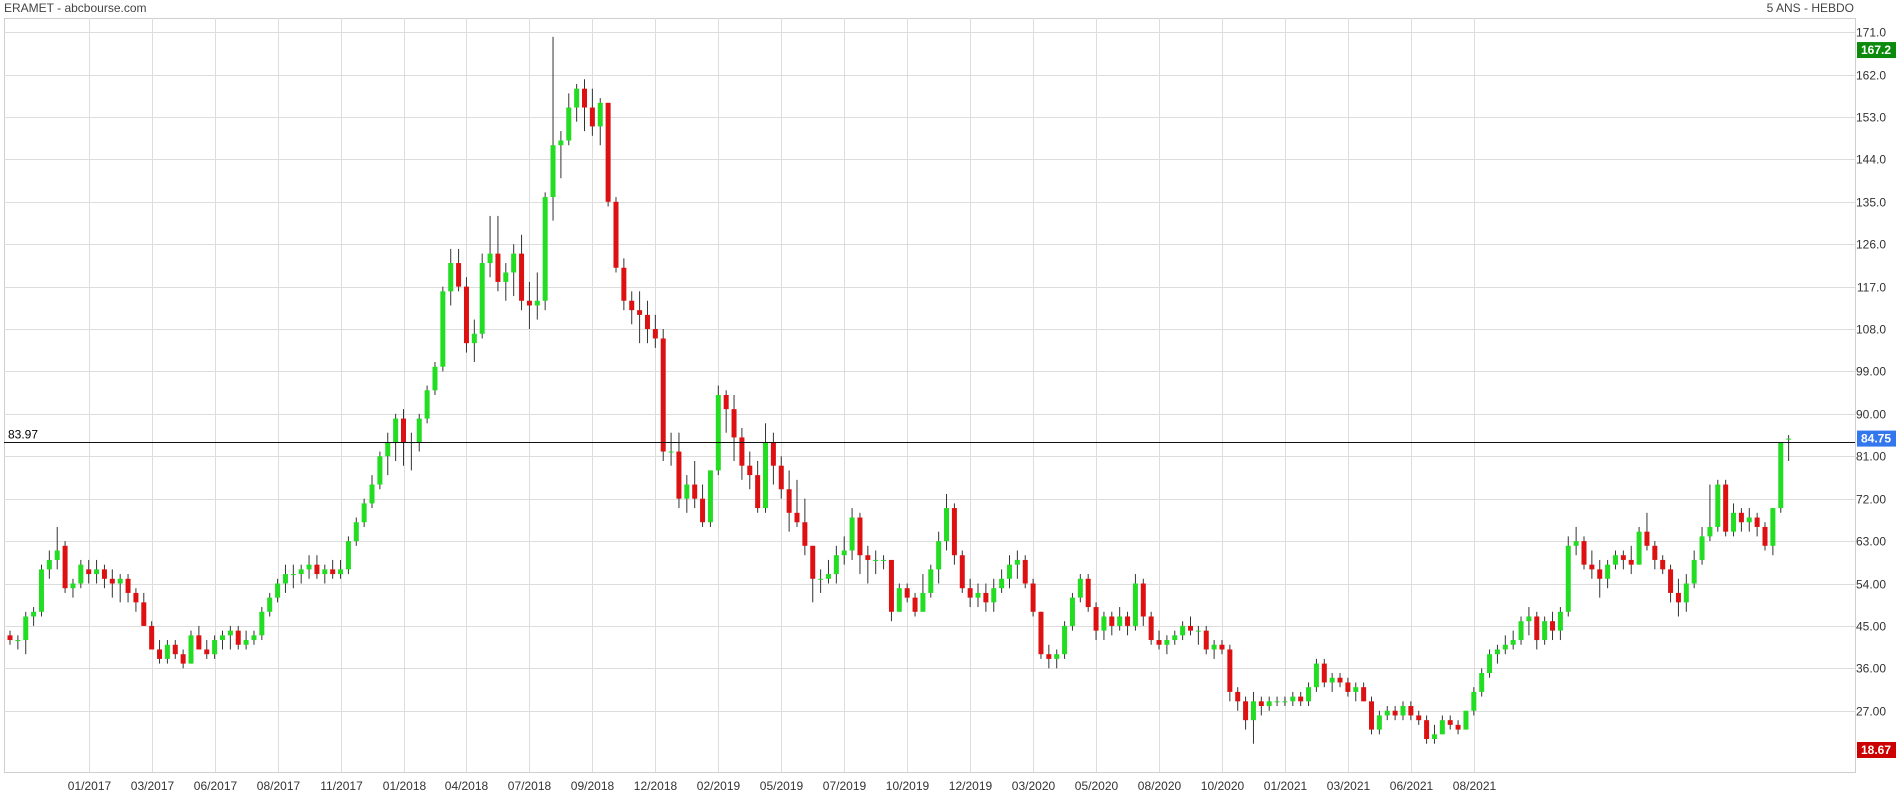  Describe the element at coordinates (1871, 585) in the screenshot. I see `y-tick-label: 54.00` at that location.